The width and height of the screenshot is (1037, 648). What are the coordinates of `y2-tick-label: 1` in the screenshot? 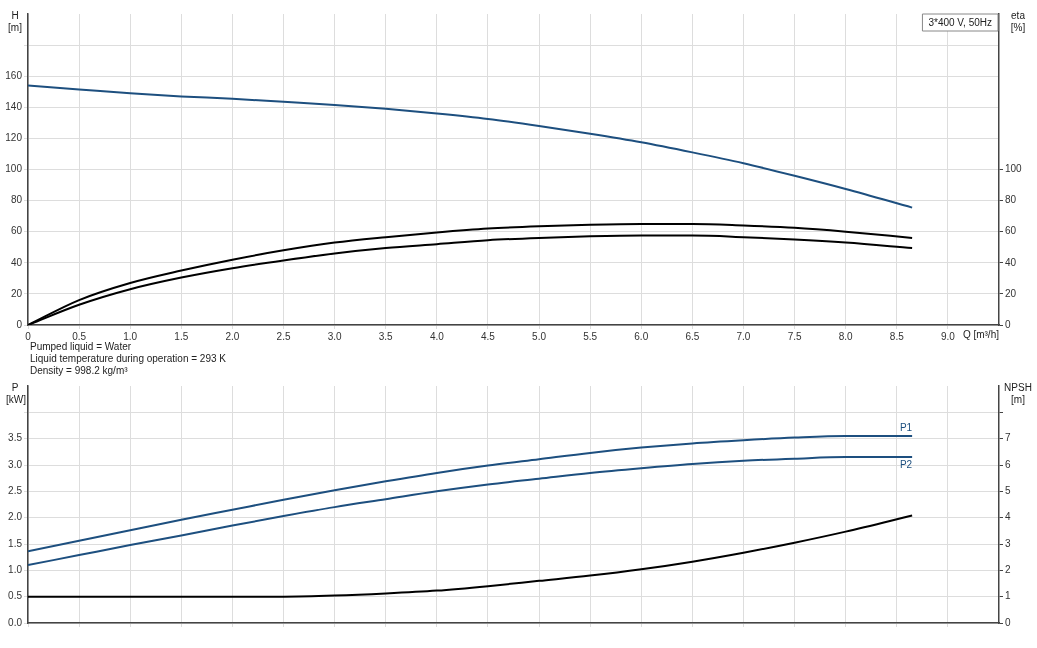 It's located at (1008, 596).